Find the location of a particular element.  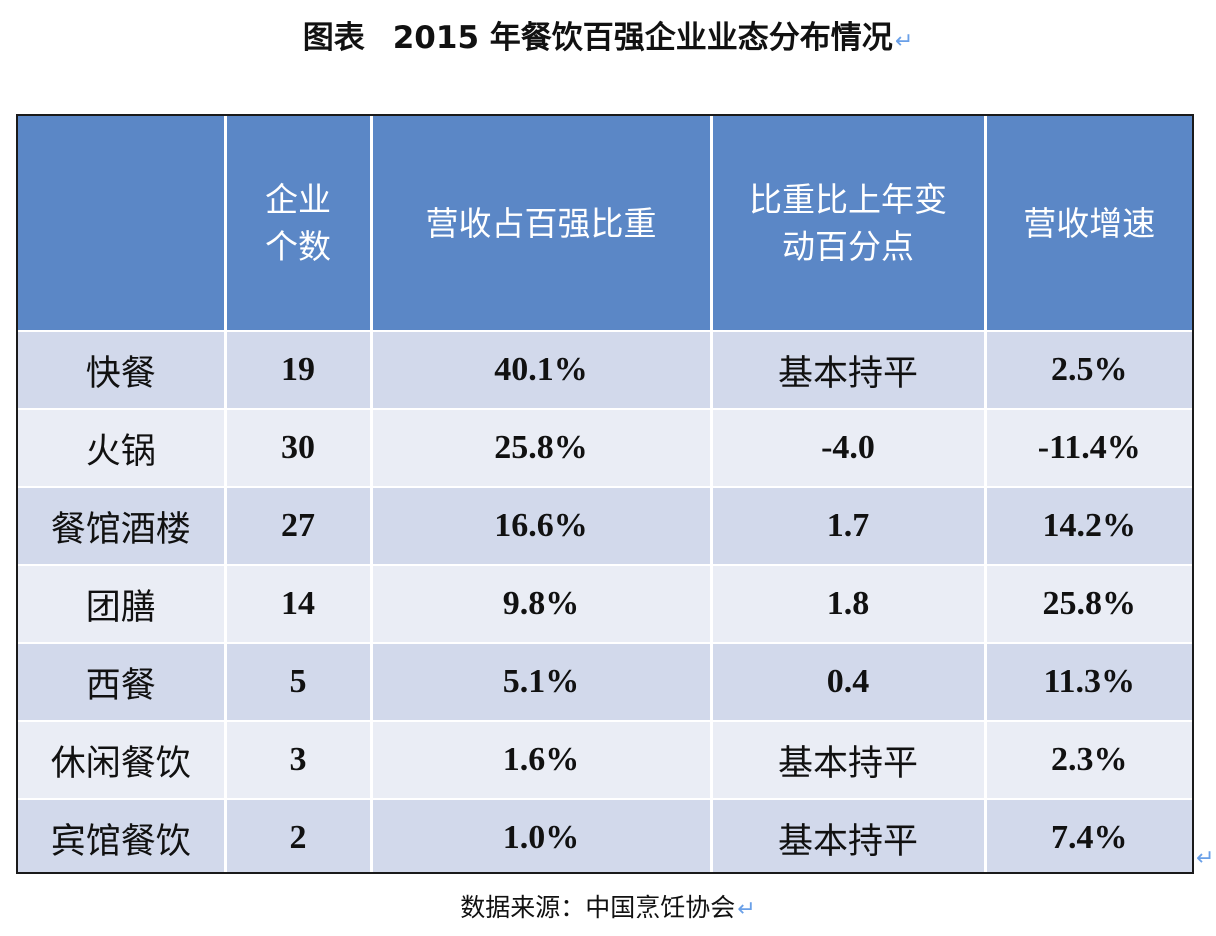

table-cell: 1.8 is located at coordinates (849, 603).